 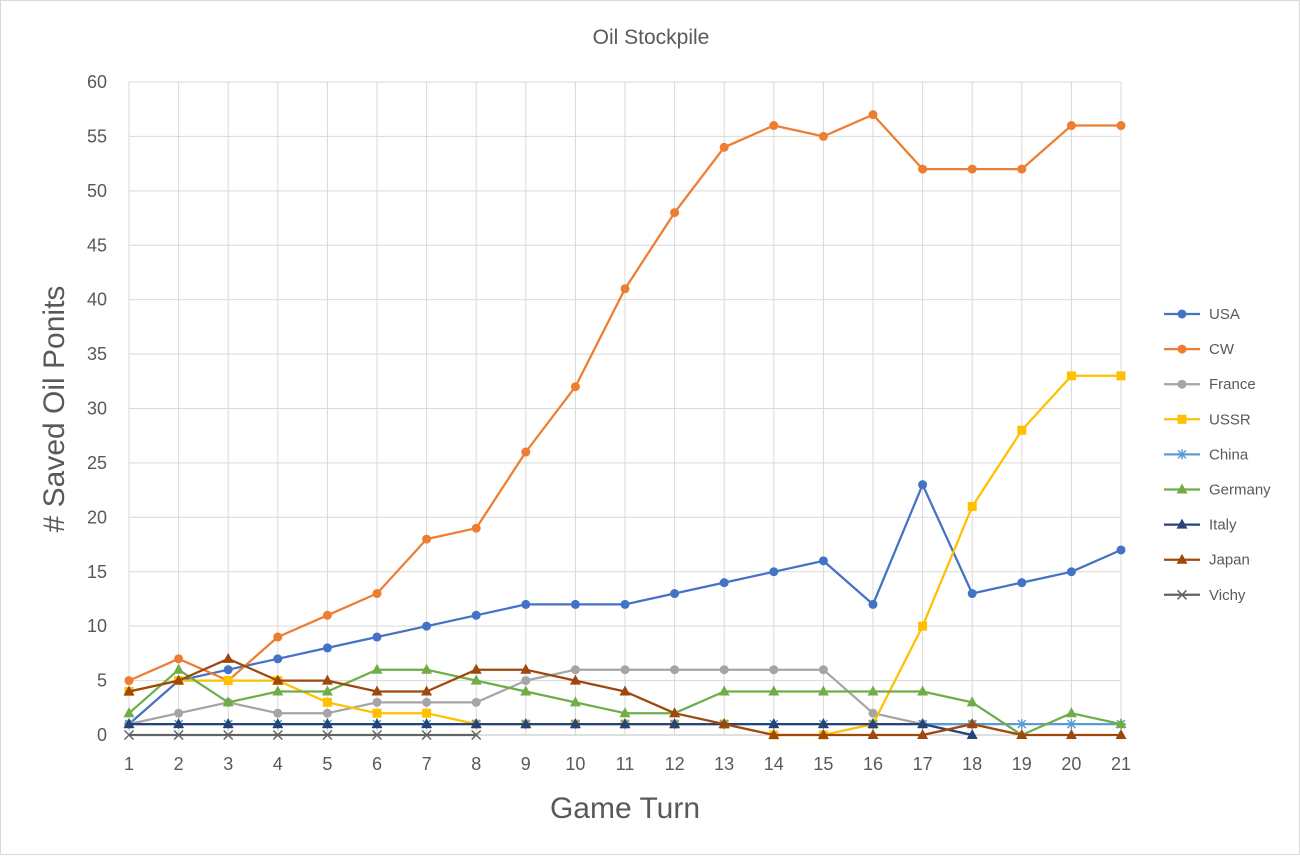 I want to click on legend-entry-usa: USA, so click(x=1202, y=314).